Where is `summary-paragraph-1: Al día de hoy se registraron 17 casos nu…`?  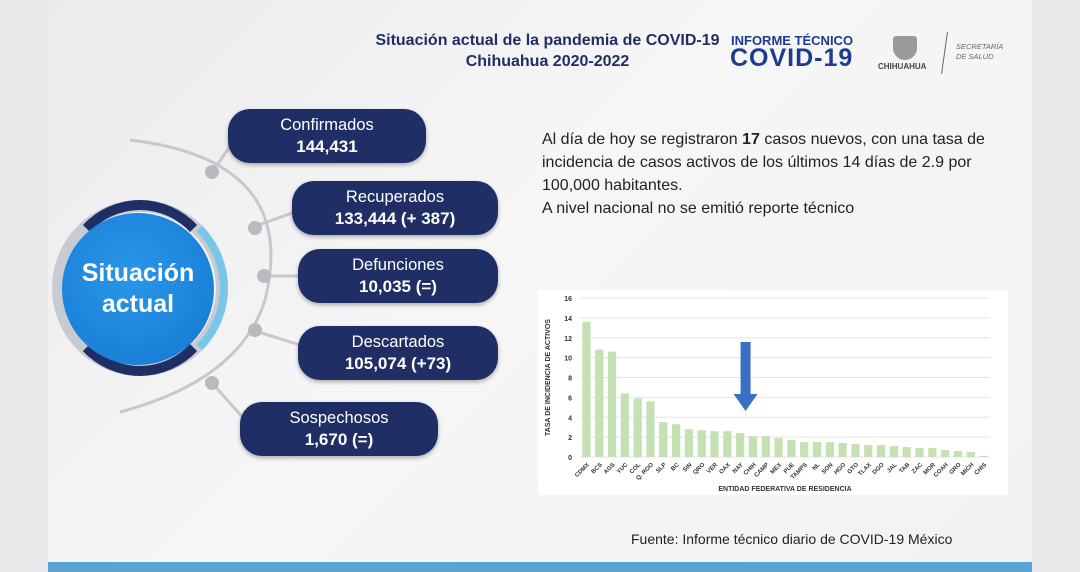 summary-paragraph-1: Al día de hoy se registraron 17 casos nu… is located at coordinates (777, 162).